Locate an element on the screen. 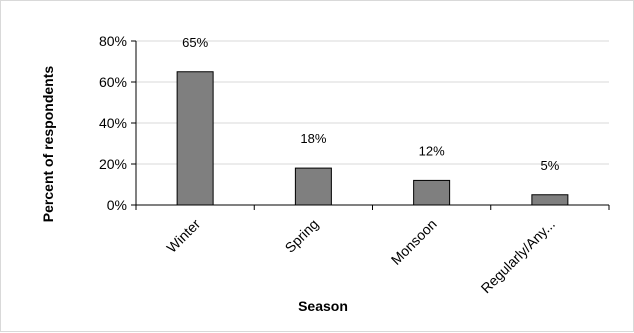 This screenshot has height=333, width=634. y-axis-title: Percent of respondents is located at coordinates (48, 144).